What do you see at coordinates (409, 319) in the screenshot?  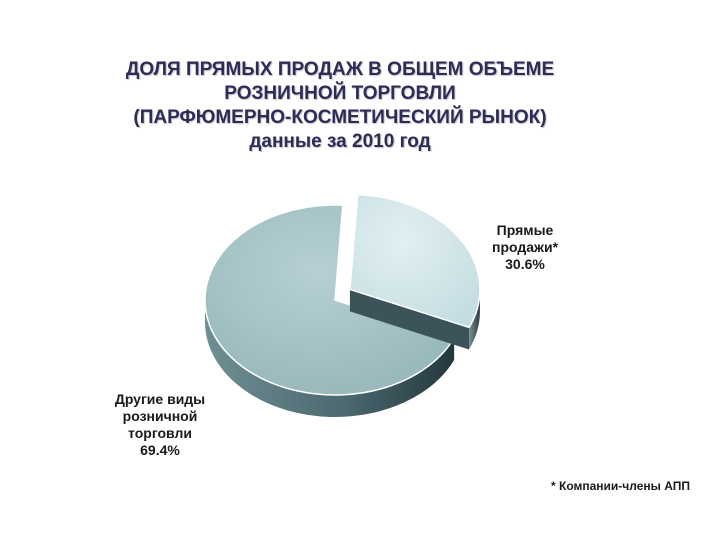 I see `pie-slice-direct-cut-face` at bounding box center [409, 319].